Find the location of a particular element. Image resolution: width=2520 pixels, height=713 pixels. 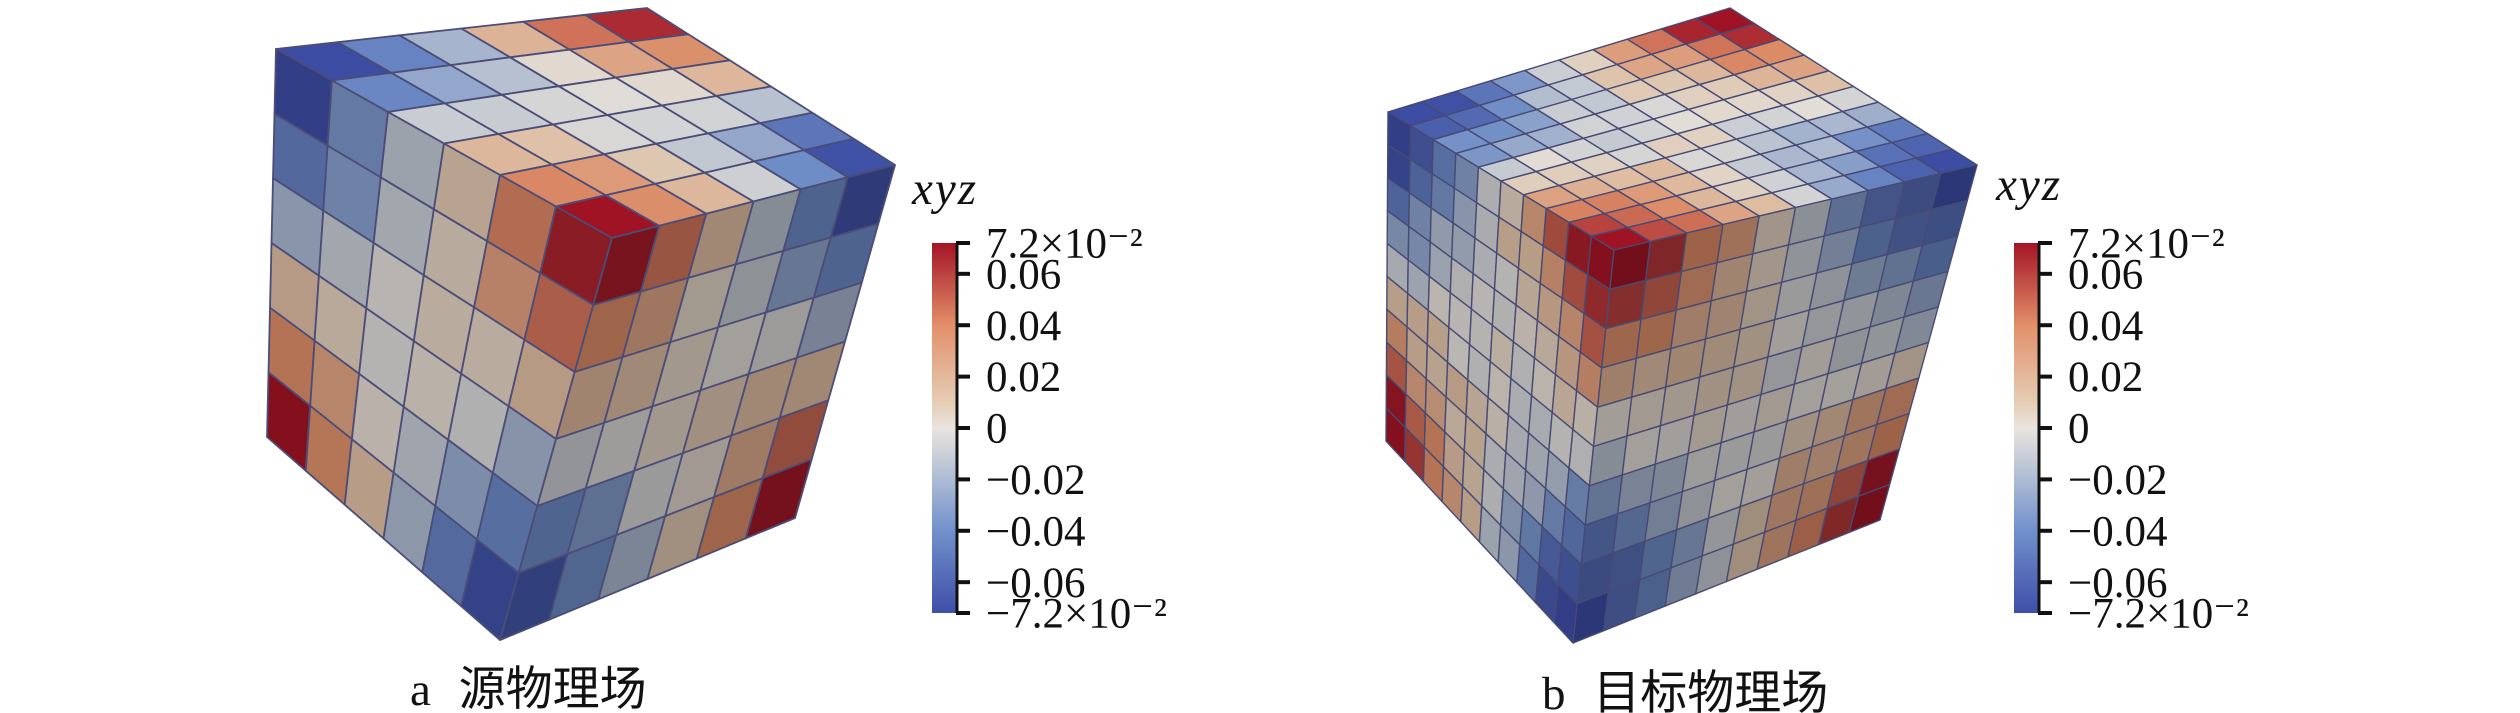

colorbar-title-b: xyz is located at coordinates (2029, 185).